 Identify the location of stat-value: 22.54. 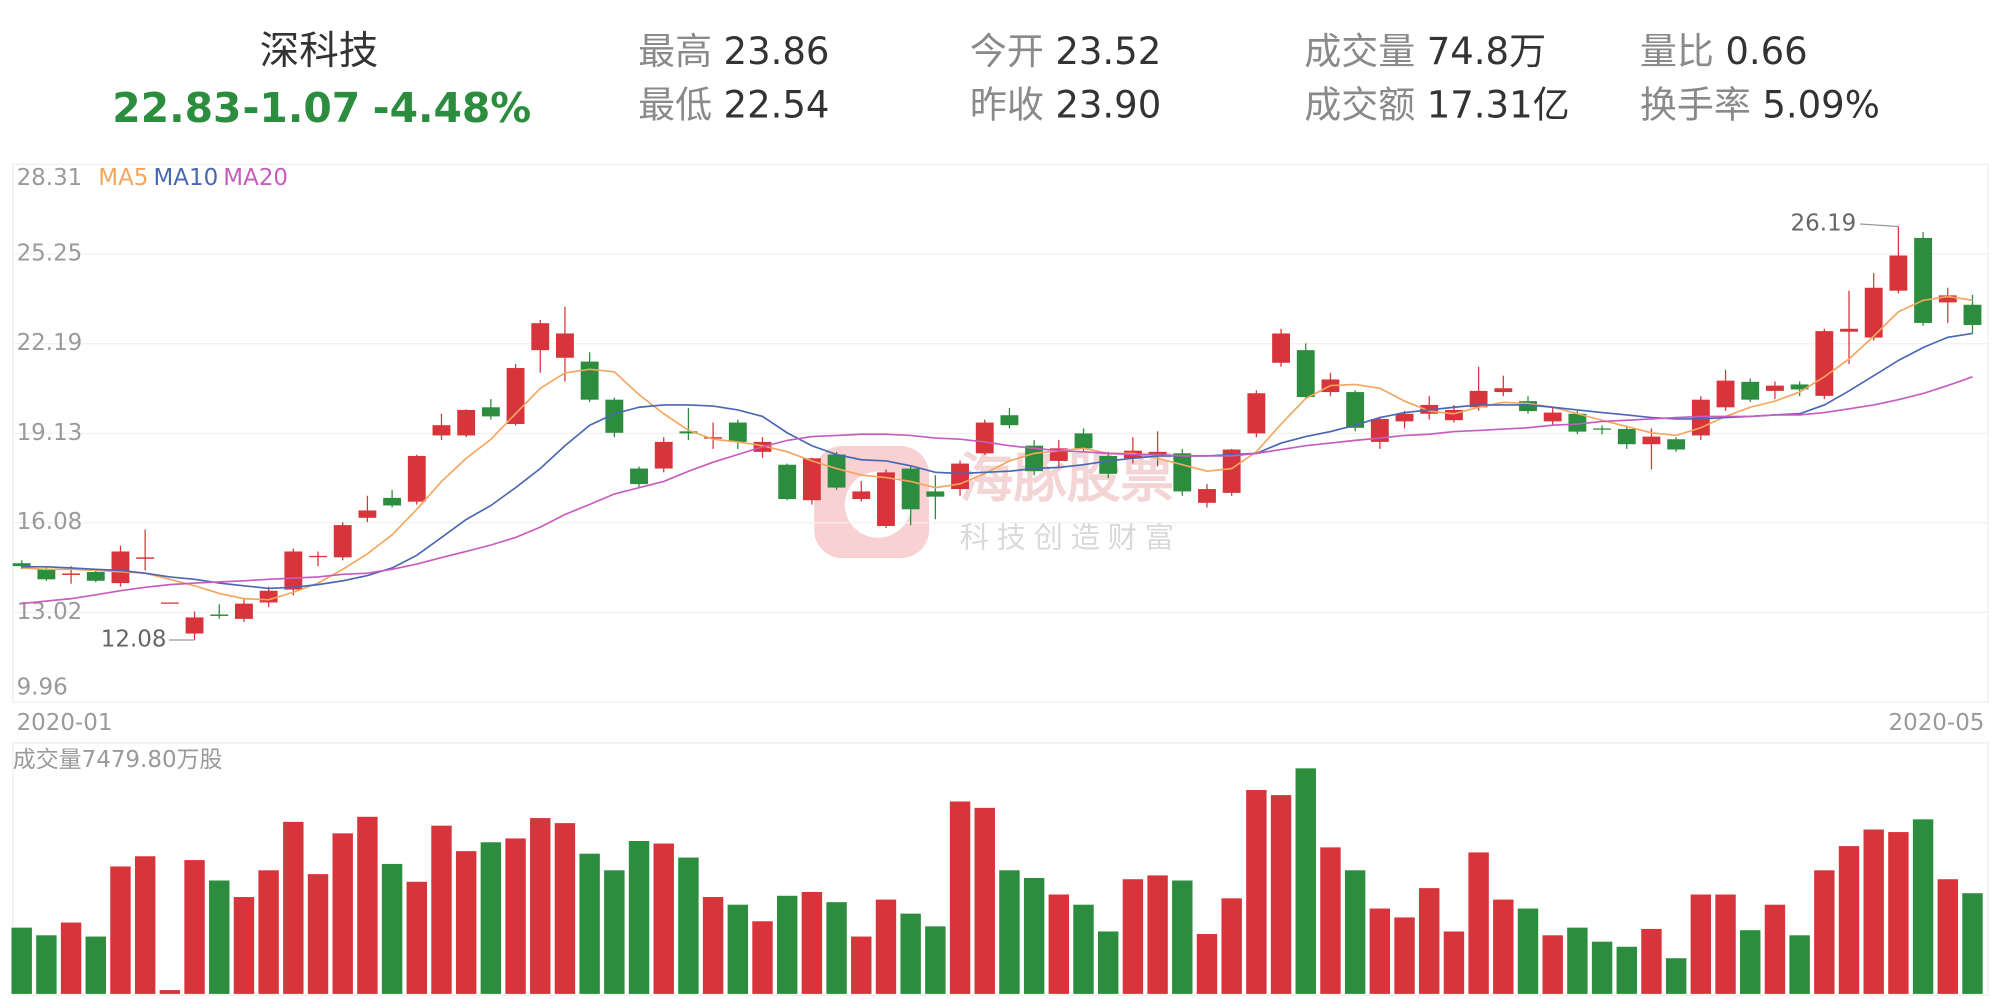
(777, 105).